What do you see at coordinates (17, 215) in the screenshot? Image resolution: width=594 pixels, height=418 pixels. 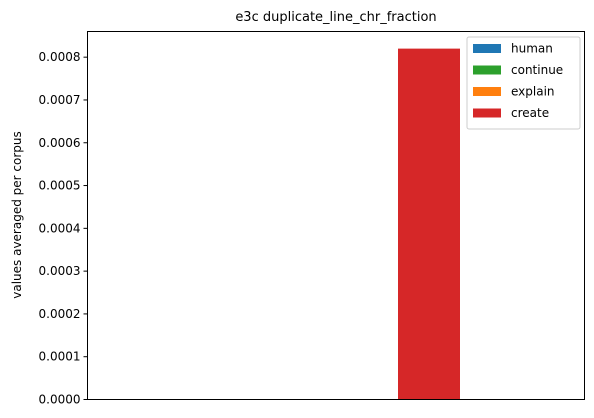 I see `y-axis-label: values averaged per corpus` at bounding box center [17, 215].